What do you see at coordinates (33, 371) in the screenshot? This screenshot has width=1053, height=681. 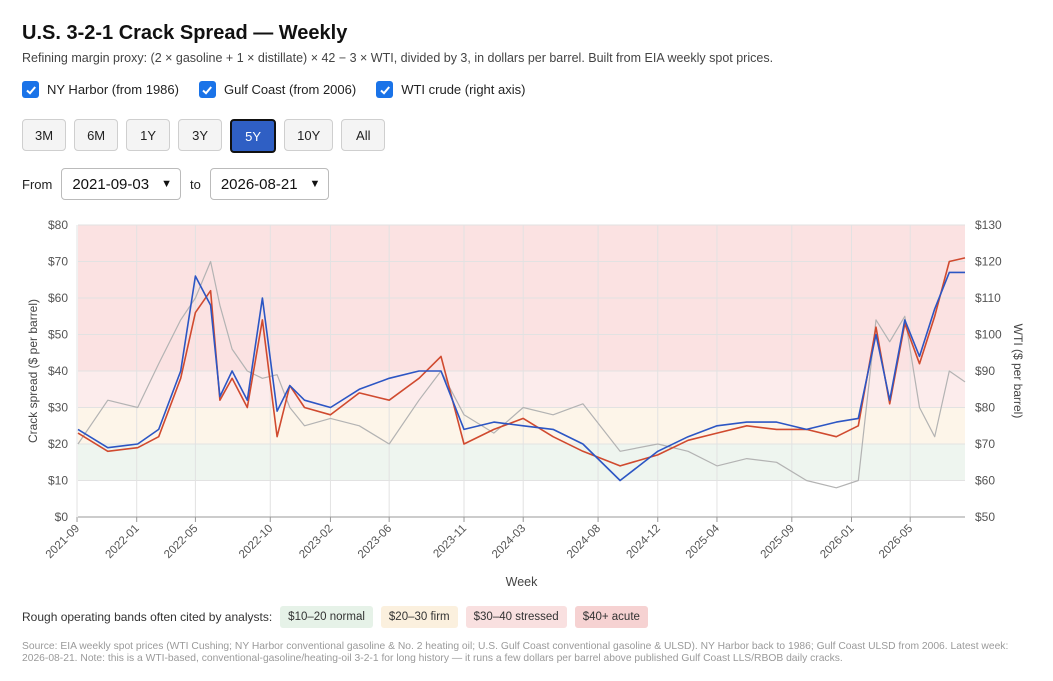 I see `y-axis-title: Crack spread ($ per barrel)` at bounding box center [33, 371].